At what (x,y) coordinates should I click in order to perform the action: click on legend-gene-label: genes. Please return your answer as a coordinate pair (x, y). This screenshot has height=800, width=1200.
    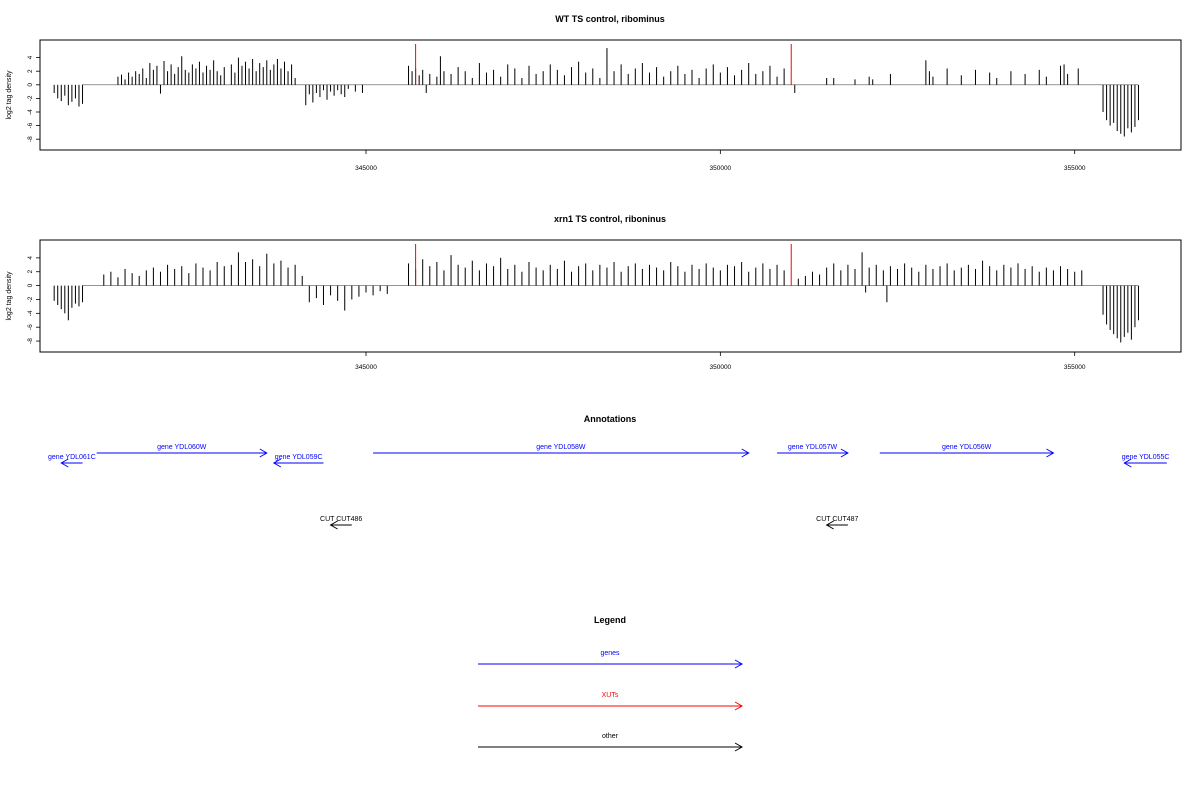
    Looking at the image, I should click on (610, 653).